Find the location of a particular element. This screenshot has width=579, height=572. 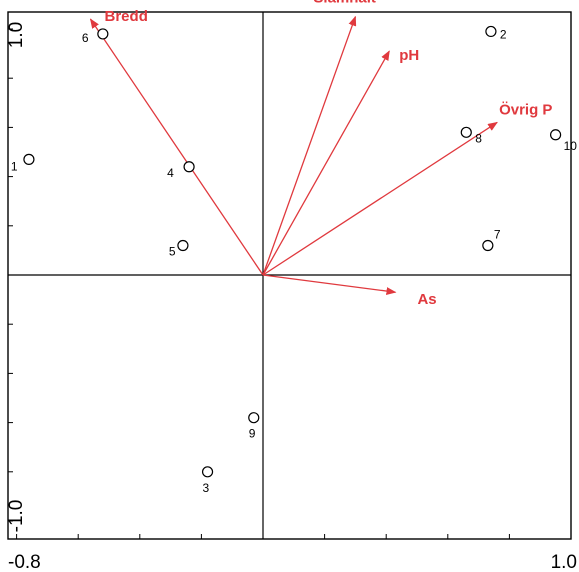

y-tick-label: 1.0 is located at coordinates (16, 35).